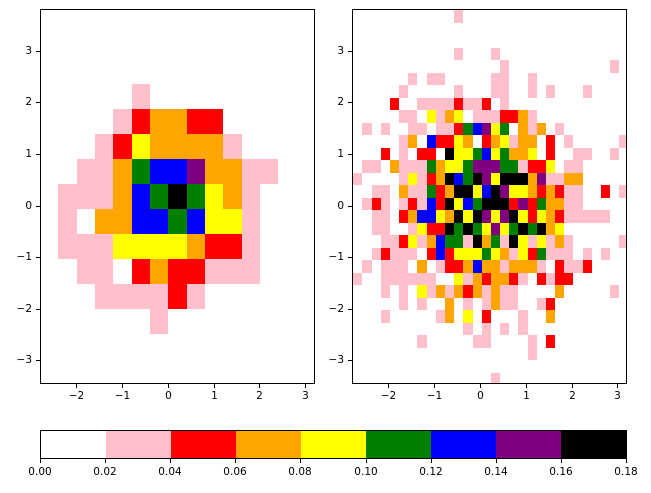 The width and height of the screenshot is (651, 493). Describe the element at coordinates (305, 396) in the screenshot. I see `x-tick-label: 3` at that location.